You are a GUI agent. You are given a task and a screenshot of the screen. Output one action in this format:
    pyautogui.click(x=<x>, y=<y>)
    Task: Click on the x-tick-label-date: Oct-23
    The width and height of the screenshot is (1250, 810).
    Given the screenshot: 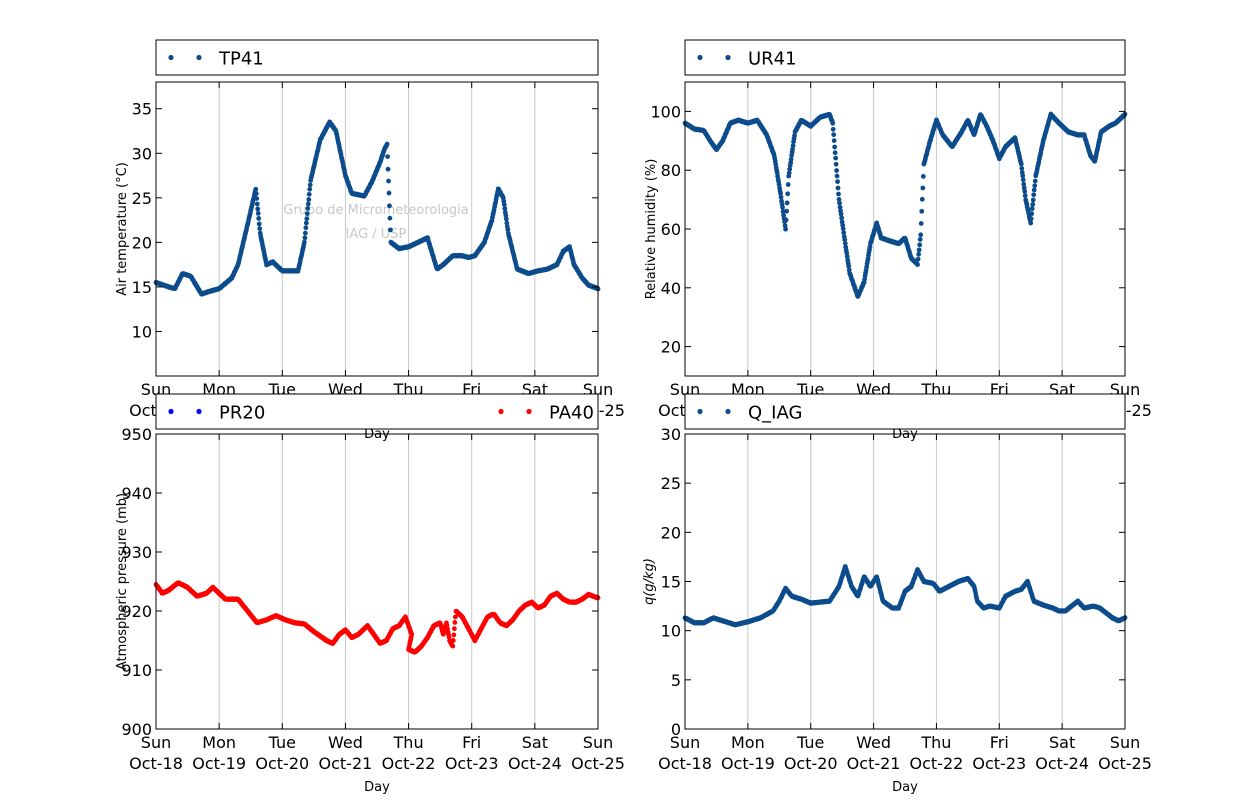 What is the action you would take?
    pyautogui.click(x=999, y=763)
    